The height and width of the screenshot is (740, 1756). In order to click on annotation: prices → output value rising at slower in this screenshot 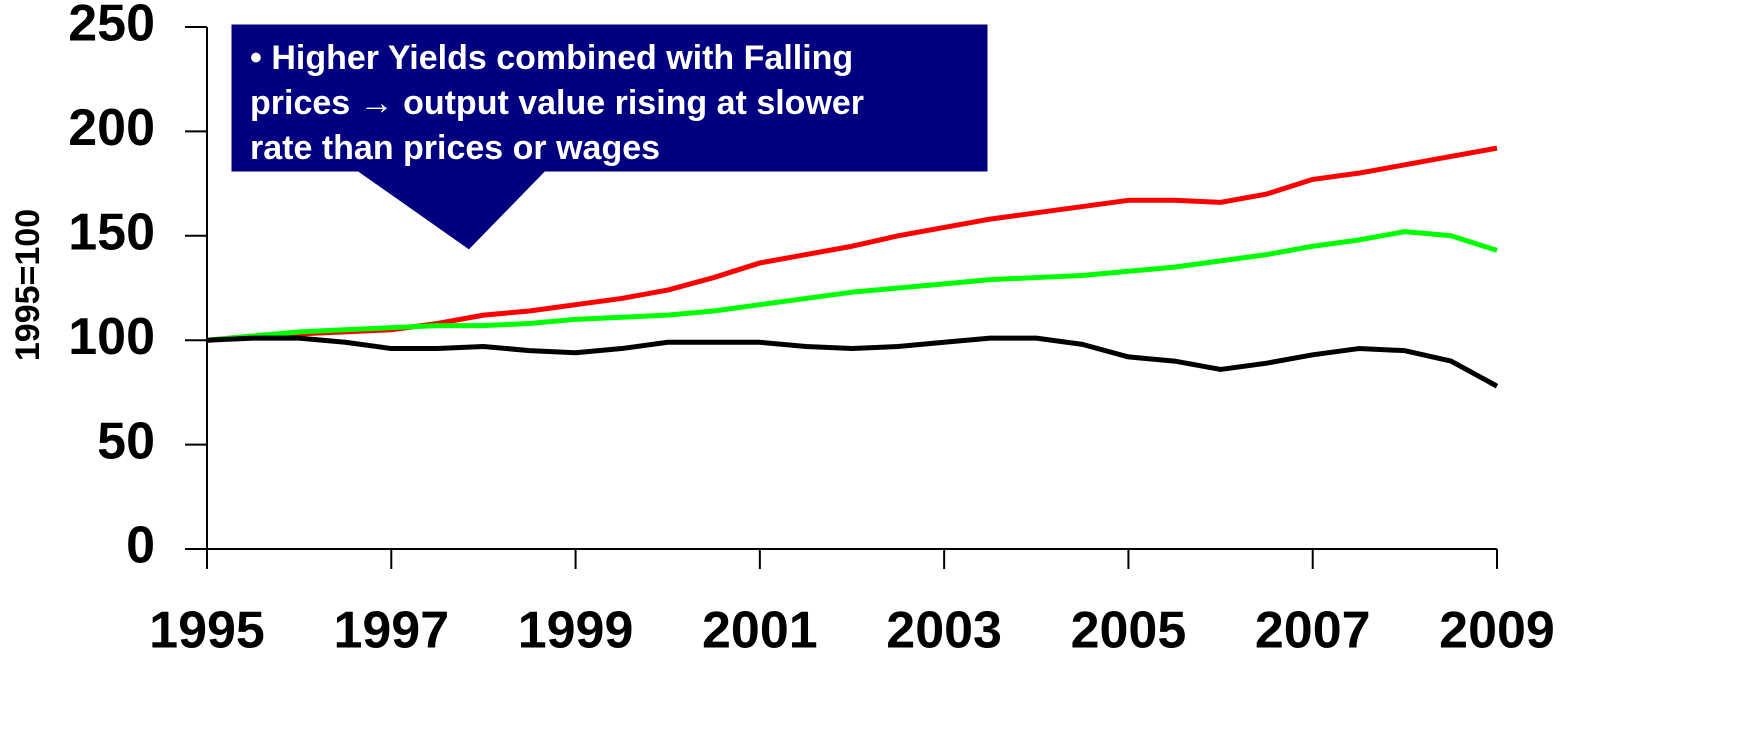, I will do `click(557, 103)`.